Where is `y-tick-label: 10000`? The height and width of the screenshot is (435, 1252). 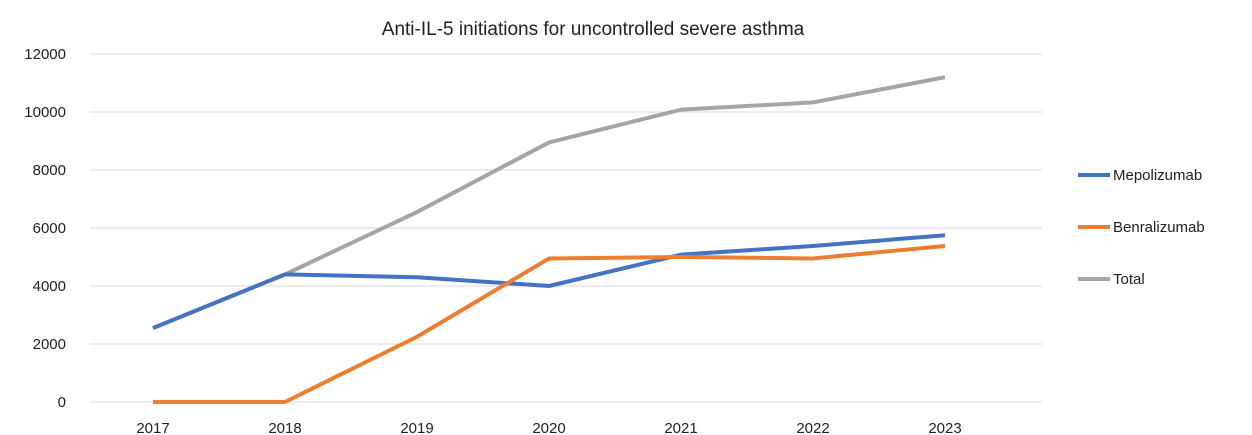
y-tick-label: 10000 is located at coordinates (45, 112).